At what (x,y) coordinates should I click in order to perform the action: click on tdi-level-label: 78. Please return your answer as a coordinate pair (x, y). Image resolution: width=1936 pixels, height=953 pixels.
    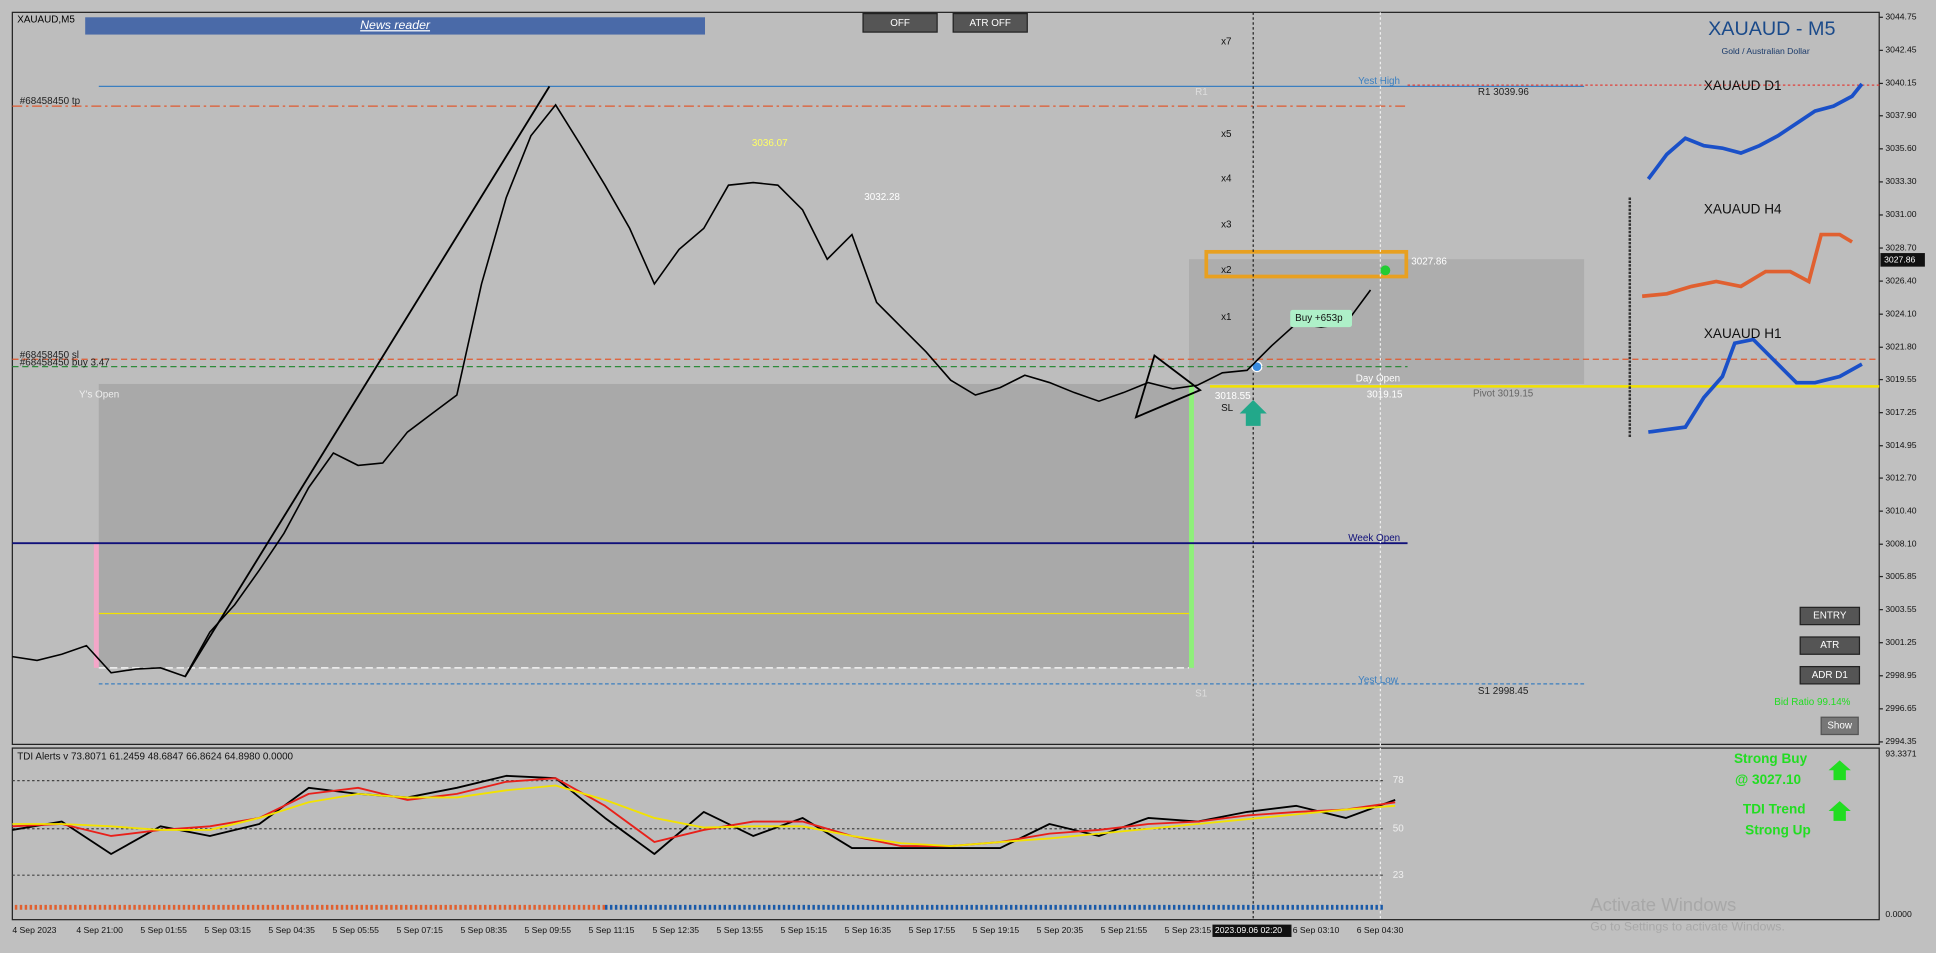
    Looking at the image, I should click on (1398, 780).